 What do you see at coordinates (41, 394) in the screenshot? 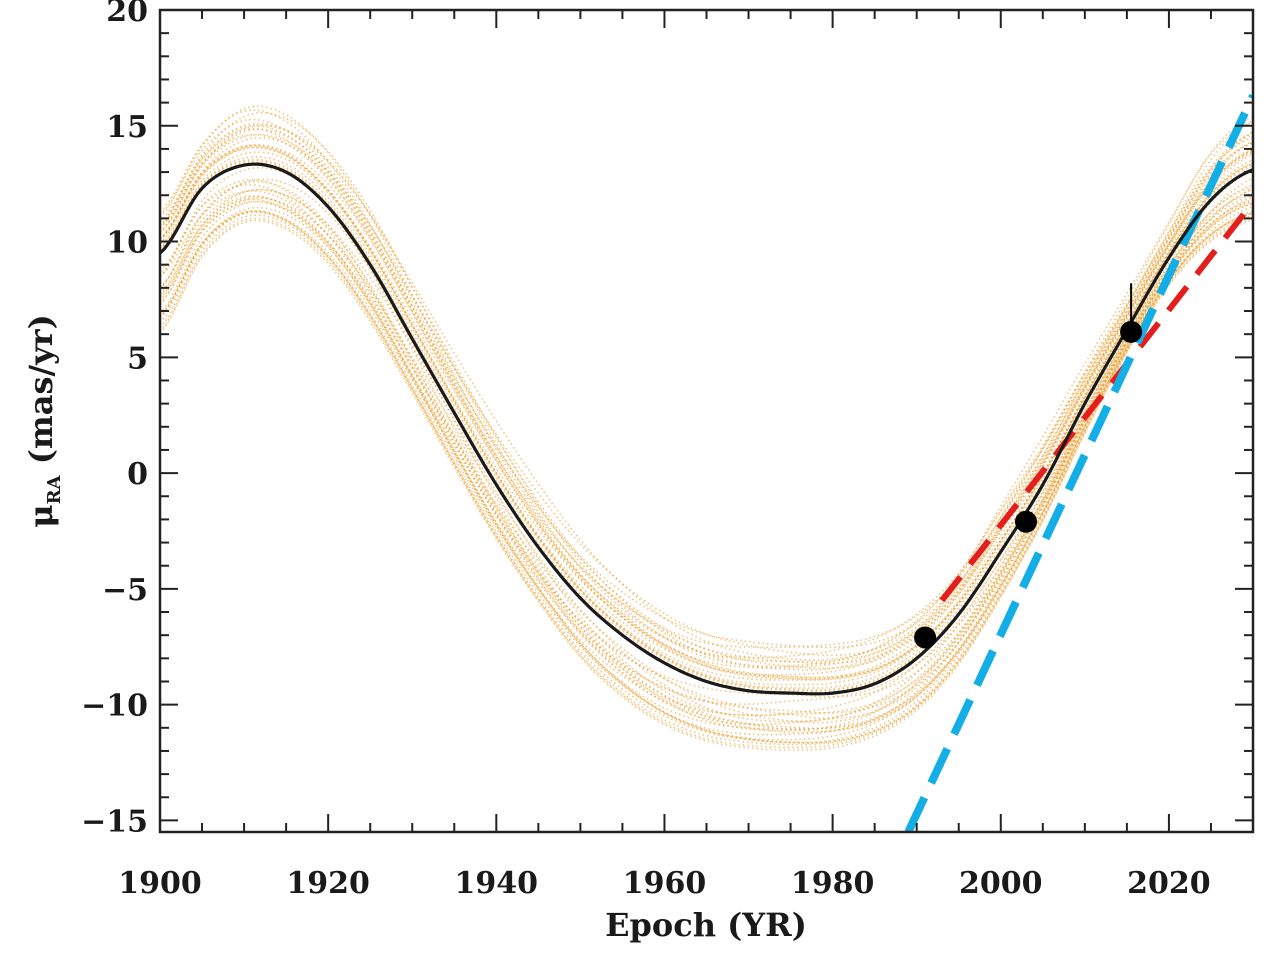
I see `y-axis-unit: (mas/yr)` at bounding box center [41, 394].